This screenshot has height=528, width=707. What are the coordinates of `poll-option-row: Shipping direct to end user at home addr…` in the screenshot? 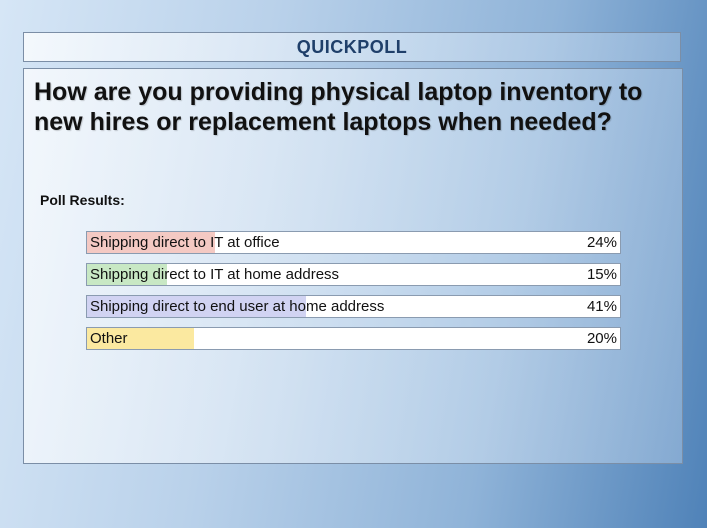 It's located at (353, 306).